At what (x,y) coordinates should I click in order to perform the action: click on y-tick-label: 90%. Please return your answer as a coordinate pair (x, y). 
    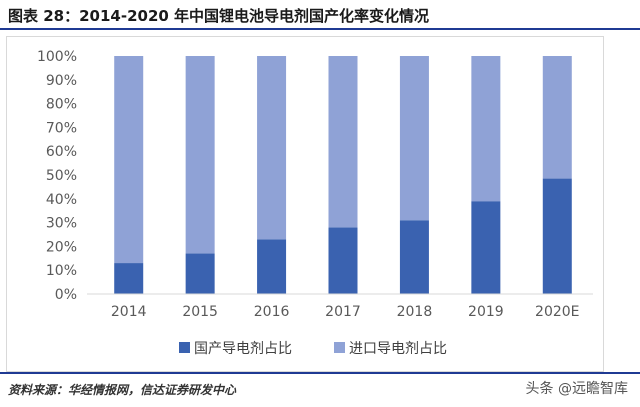
    Looking at the image, I should click on (61, 81).